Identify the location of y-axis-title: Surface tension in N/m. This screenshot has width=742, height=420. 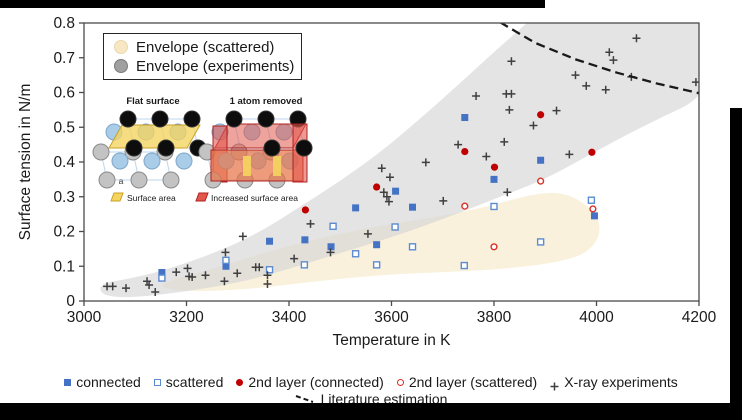
(25, 162).